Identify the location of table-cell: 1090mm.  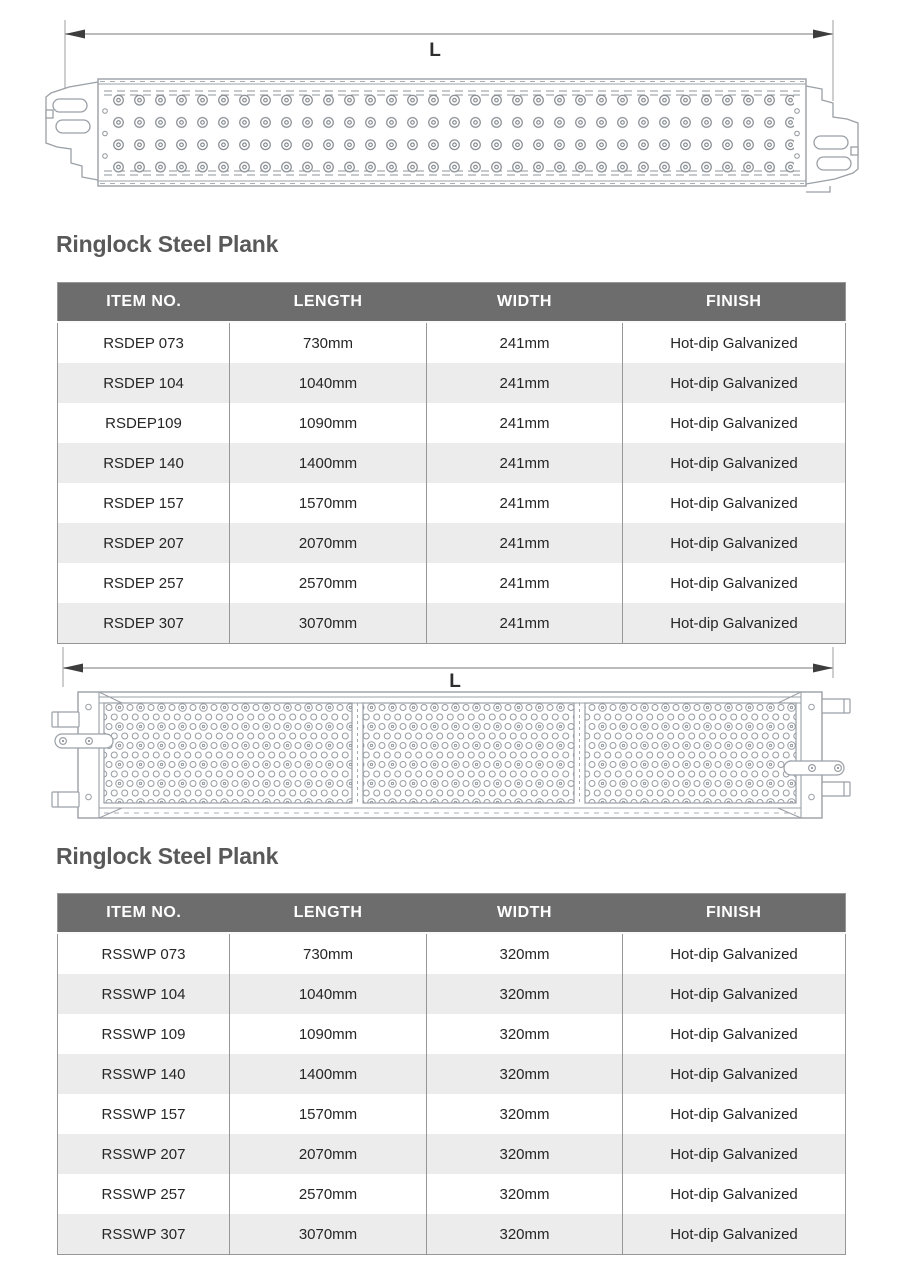
(328, 423).